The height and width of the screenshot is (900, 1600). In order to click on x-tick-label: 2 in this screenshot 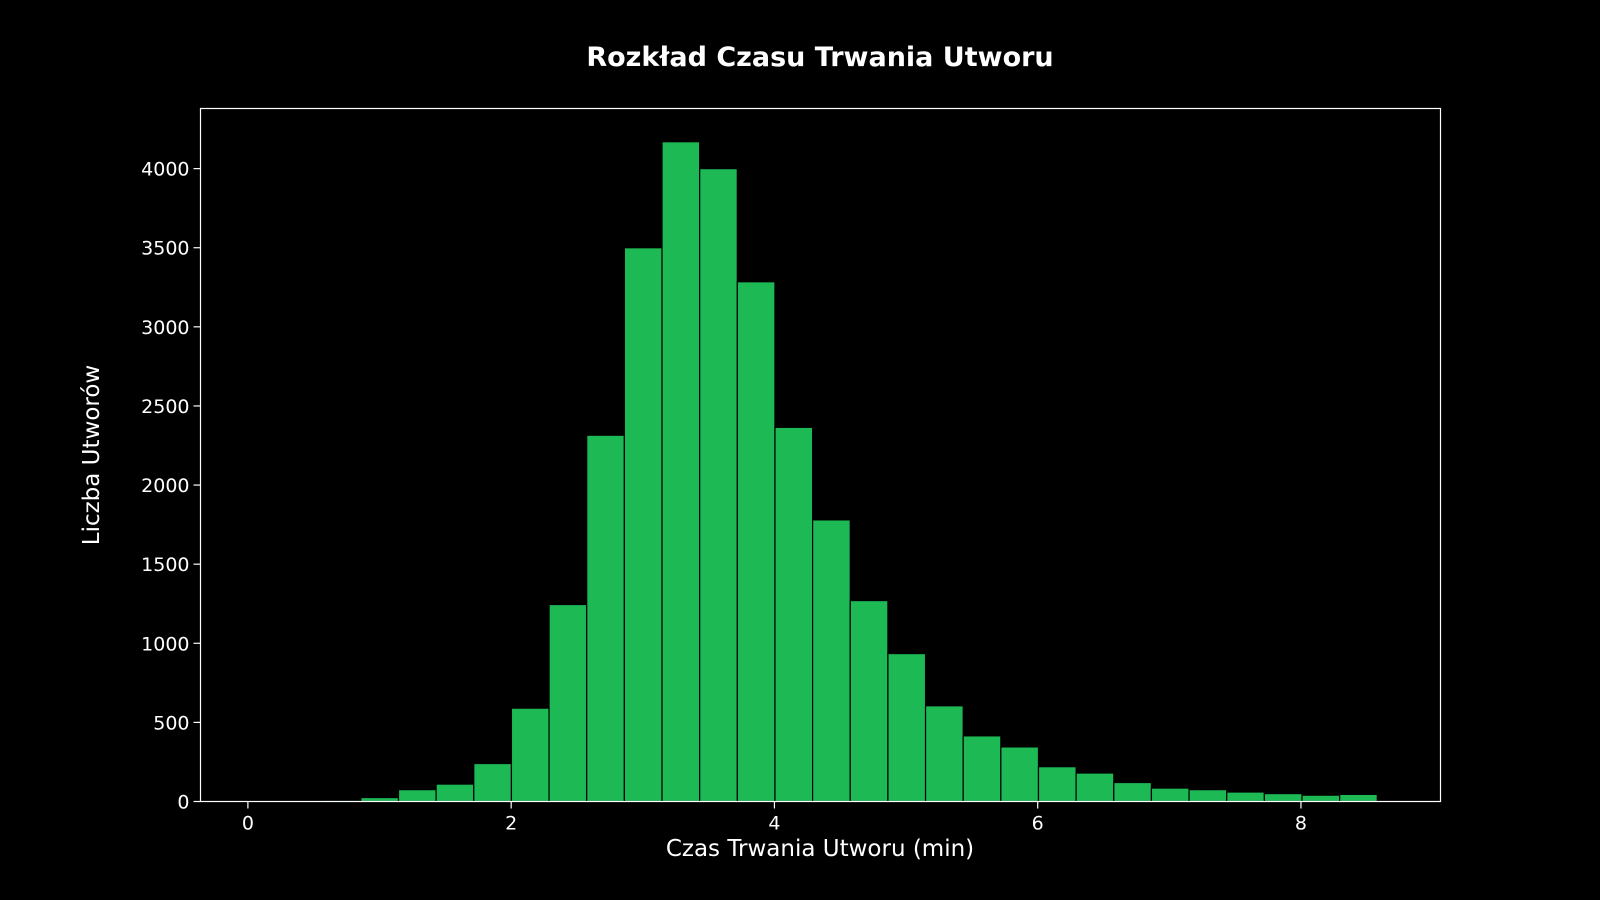, I will do `click(511, 824)`.